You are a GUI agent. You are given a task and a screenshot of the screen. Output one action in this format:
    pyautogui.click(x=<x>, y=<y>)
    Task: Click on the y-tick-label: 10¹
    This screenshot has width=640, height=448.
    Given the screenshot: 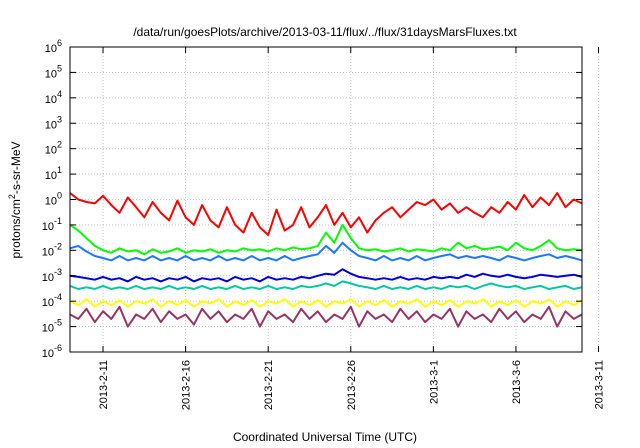 What is the action you would take?
    pyautogui.click(x=53, y=173)
    